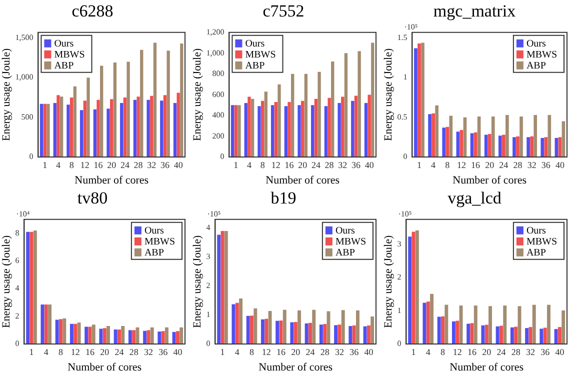 The height and width of the screenshot is (374, 573). I want to click on y-tick-label: 800, so click(218, 73).